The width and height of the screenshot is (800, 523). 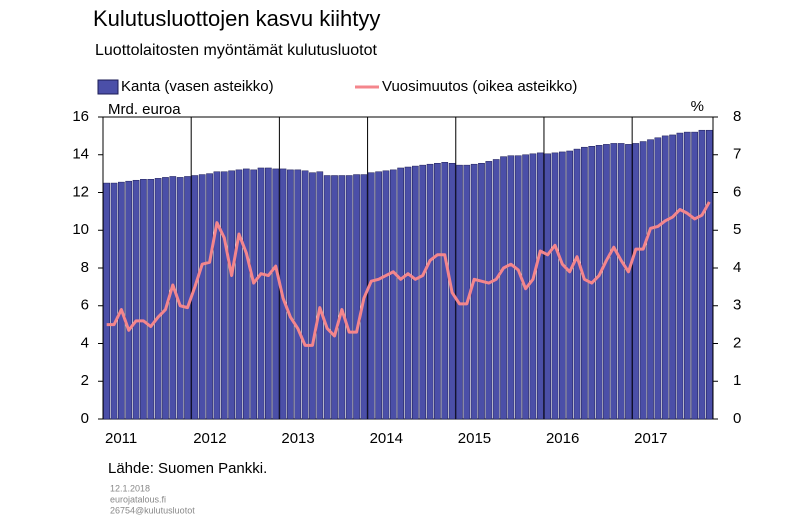 I want to click on y2-tick-label: 7, so click(x=737, y=154).